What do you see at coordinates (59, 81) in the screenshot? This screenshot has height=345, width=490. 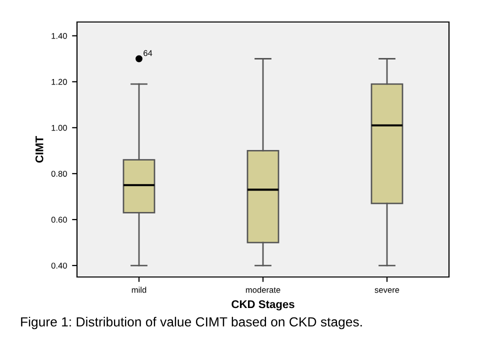 I see `y-tick-label: 1.20` at bounding box center [59, 81].